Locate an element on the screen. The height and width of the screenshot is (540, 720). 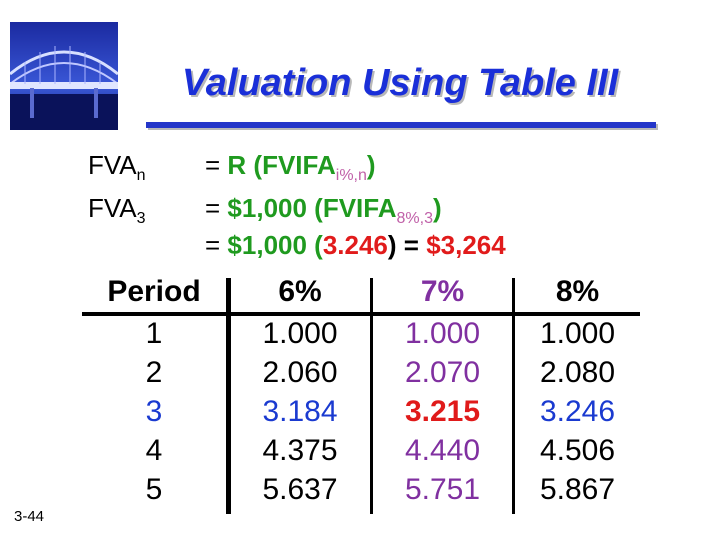
title-underline is located at coordinates (401, 125).